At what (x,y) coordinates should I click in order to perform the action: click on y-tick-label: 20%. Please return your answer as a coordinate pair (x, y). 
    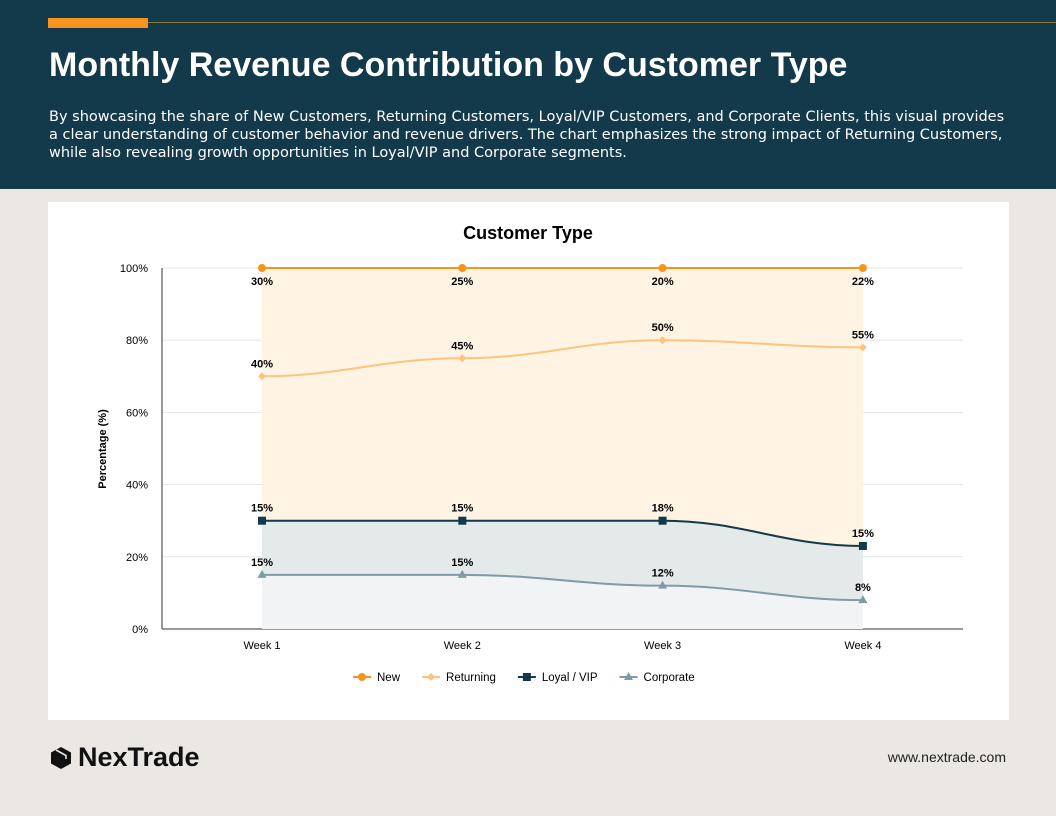
    Looking at the image, I should click on (137, 558).